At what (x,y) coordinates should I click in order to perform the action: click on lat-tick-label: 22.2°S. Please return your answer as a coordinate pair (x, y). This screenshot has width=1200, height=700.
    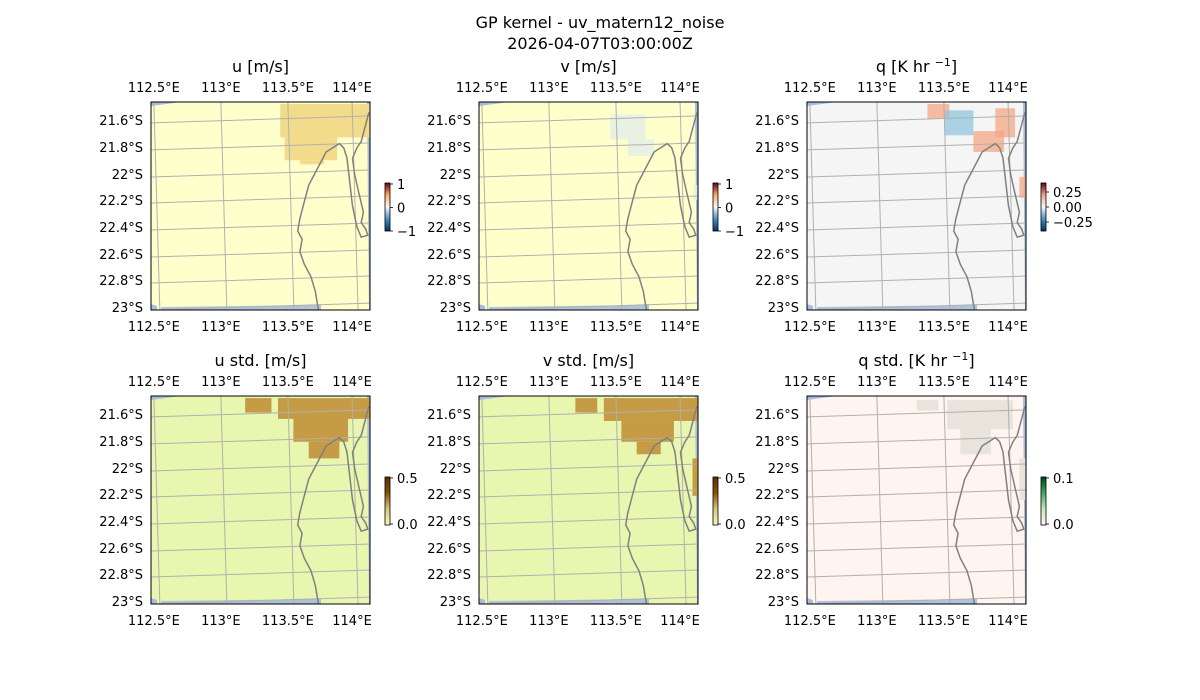
    Looking at the image, I should click on (121, 201).